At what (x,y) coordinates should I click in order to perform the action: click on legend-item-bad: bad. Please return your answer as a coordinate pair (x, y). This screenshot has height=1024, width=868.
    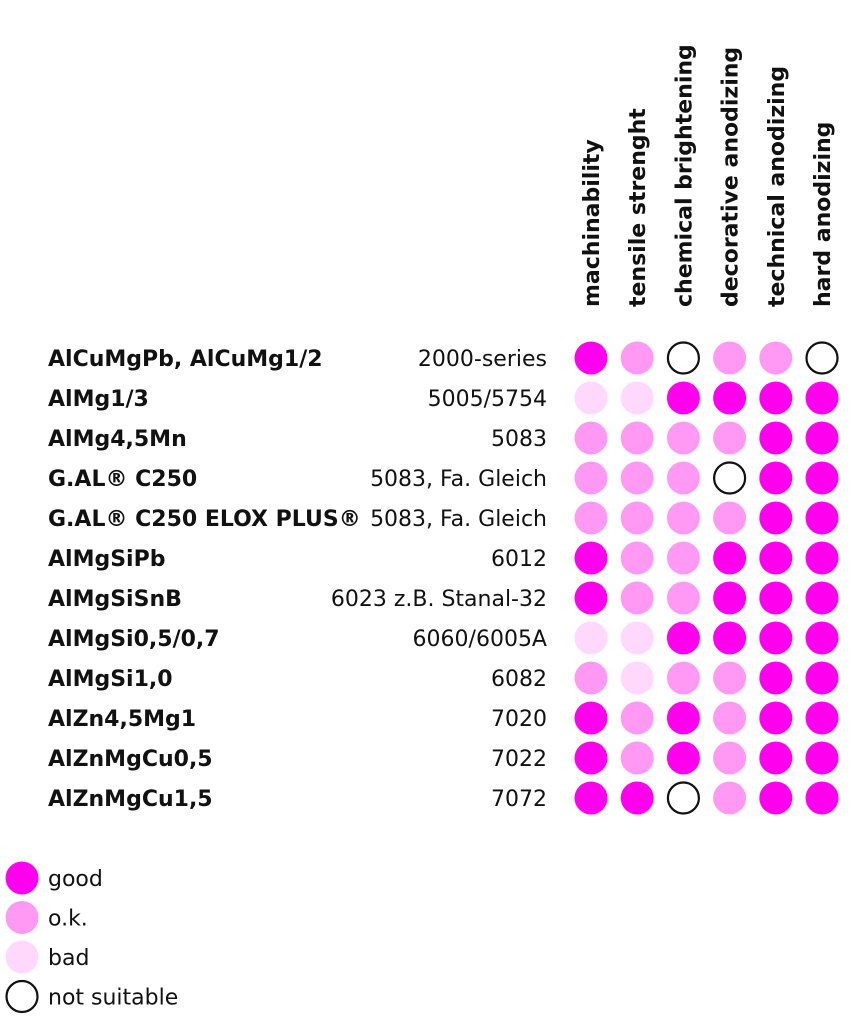
    Looking at the image, I should click on (47, 957).